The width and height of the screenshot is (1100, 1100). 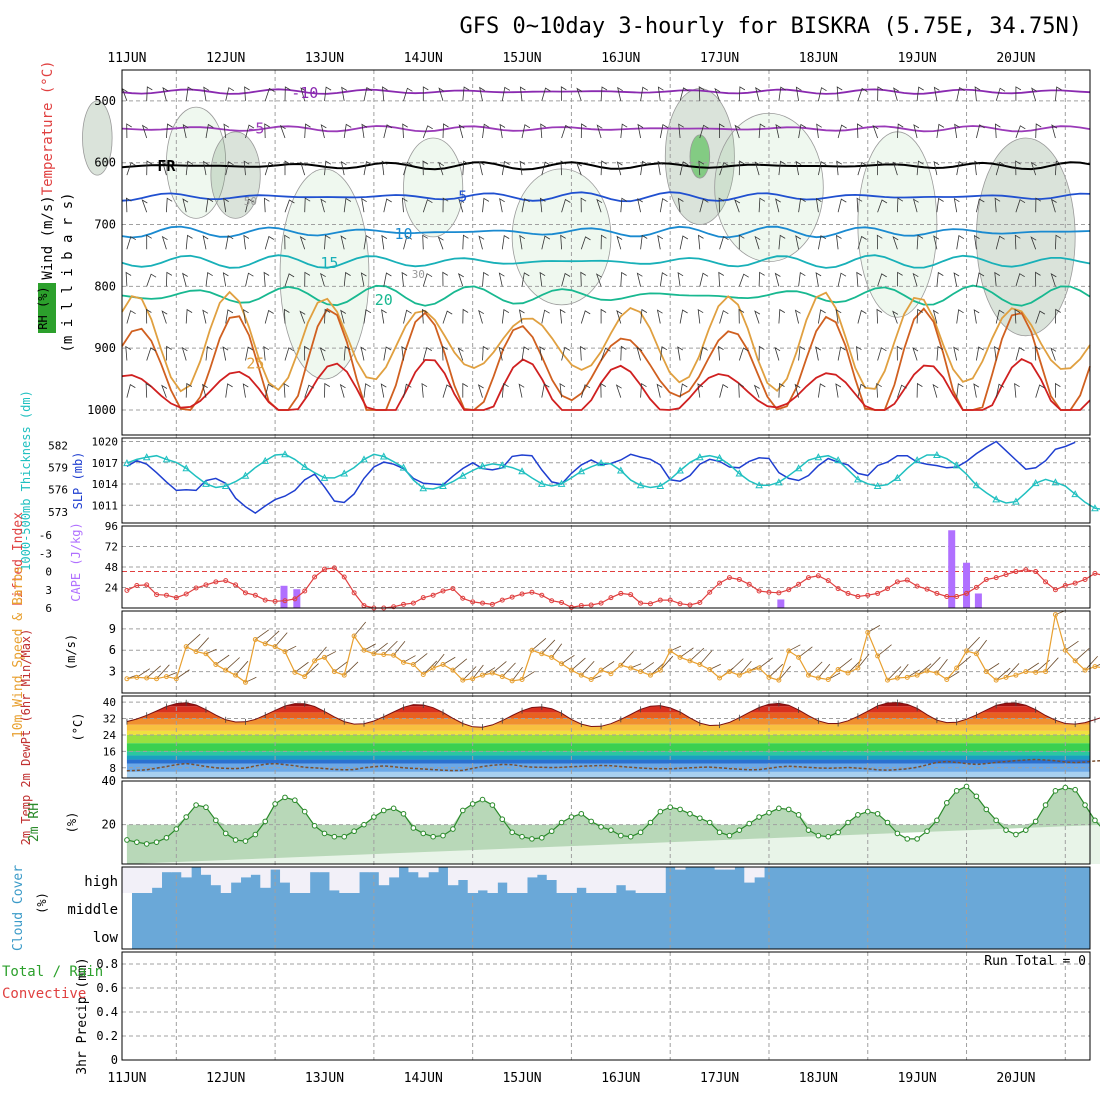 What do you see at coordinates (111, 526) in the screenshot?
I see `cape-tick: 96` at bounding box center [111, 526].